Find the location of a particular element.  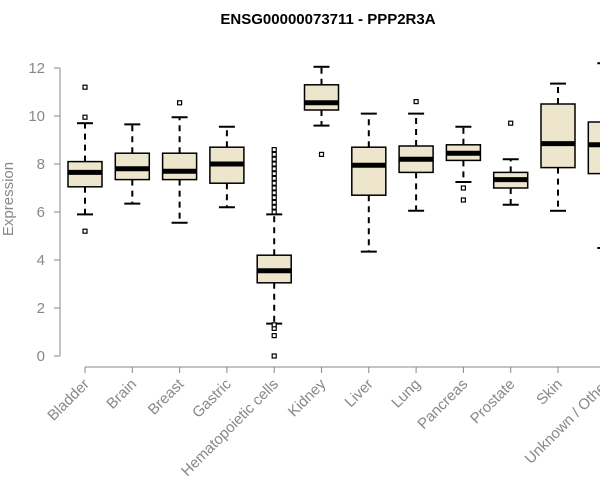

y-tick-label-8: 8 is located at coordinates (41, 164).